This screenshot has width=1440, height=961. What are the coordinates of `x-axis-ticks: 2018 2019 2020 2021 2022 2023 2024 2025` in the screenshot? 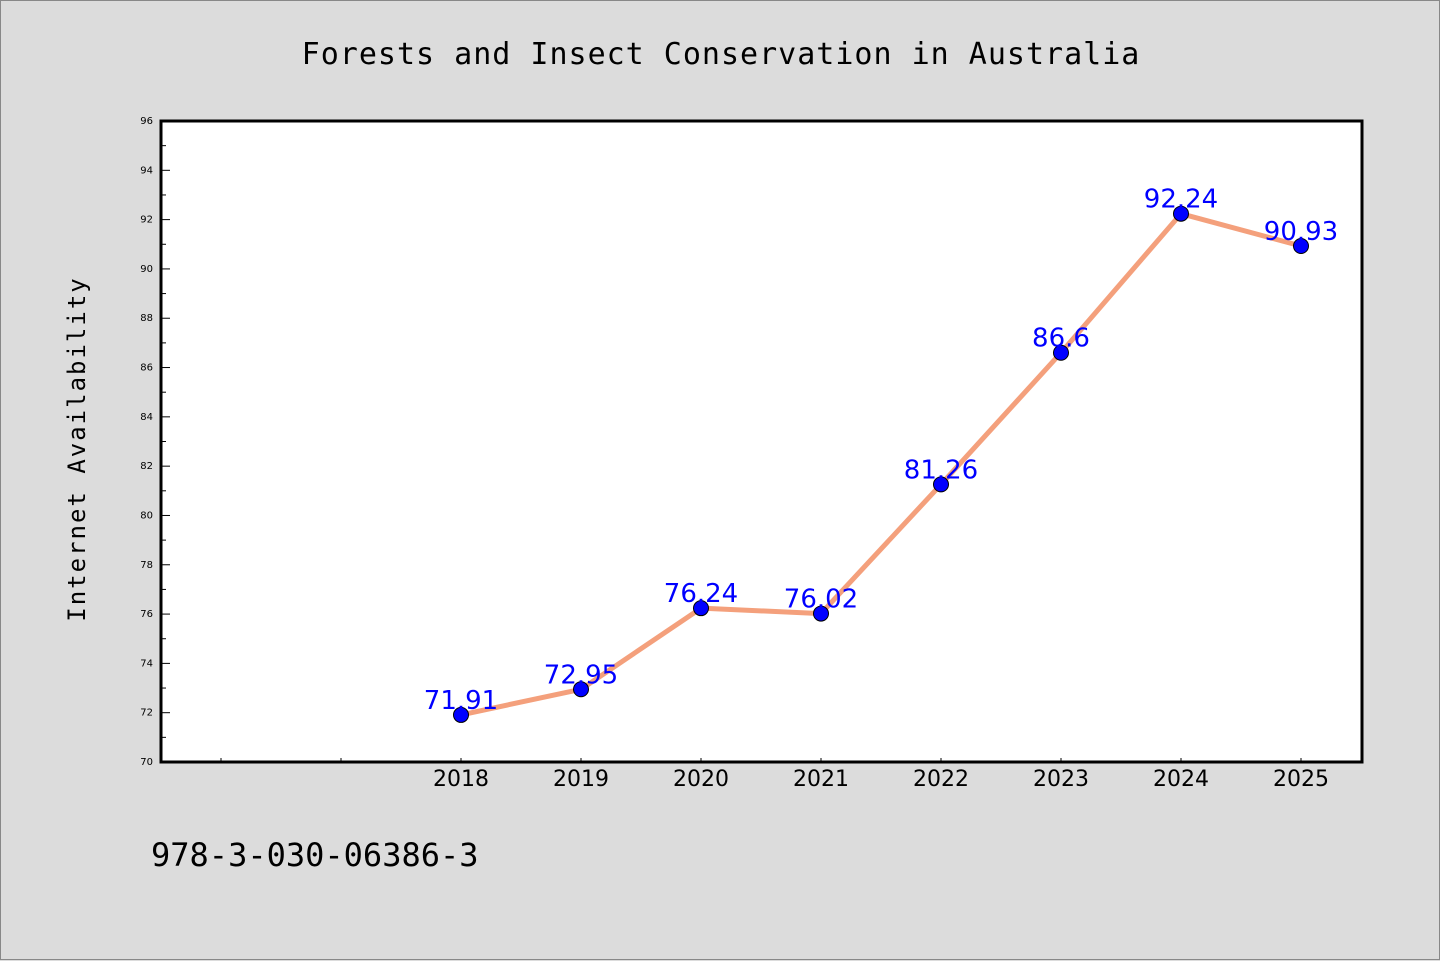 It's located at (774, 775).